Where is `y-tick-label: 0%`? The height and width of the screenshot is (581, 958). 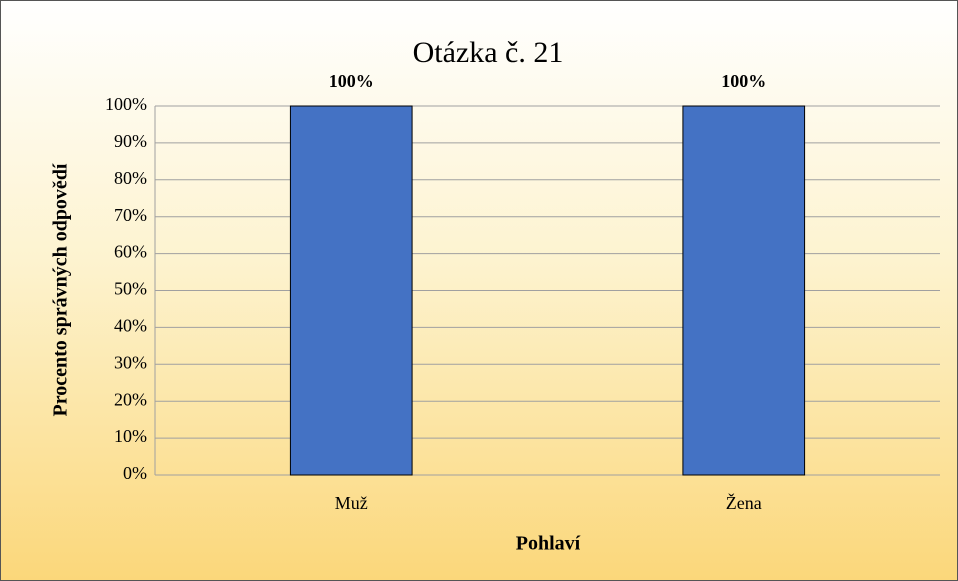
y-tick-label: 0% is located at coordinates (135, 473).